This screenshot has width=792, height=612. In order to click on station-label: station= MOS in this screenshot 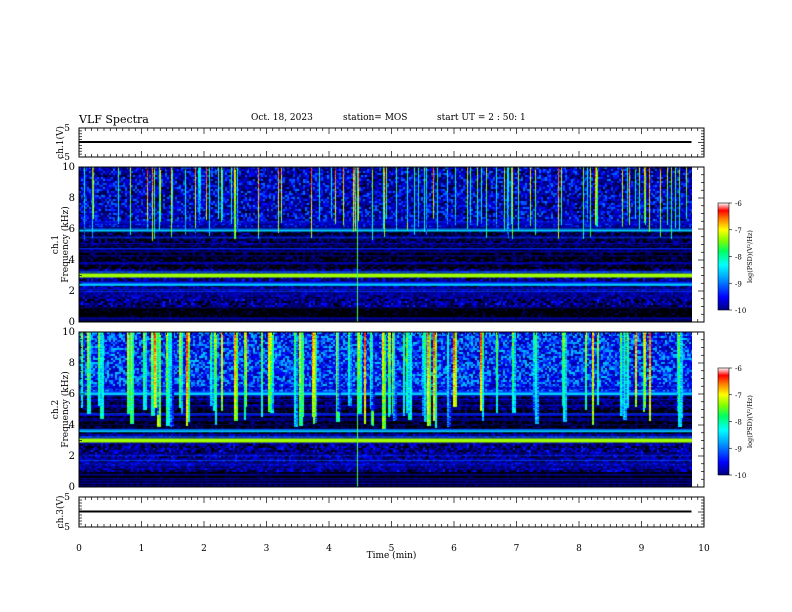, I will do `click(375, 118)`.